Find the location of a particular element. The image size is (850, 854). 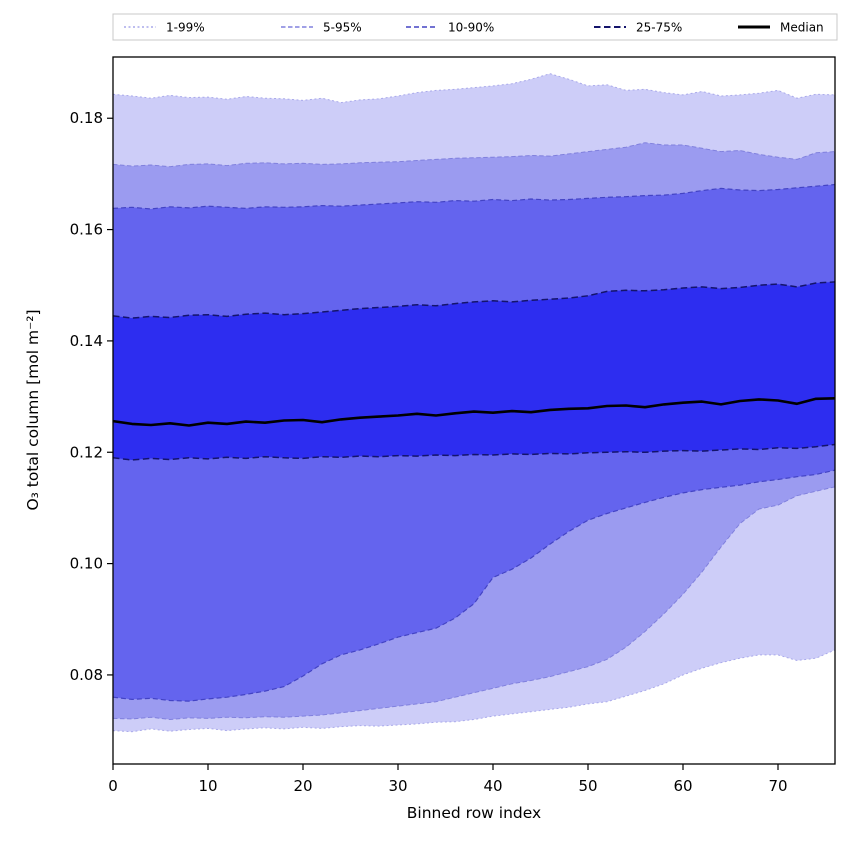

median-line is located at coordinates (474, 412).